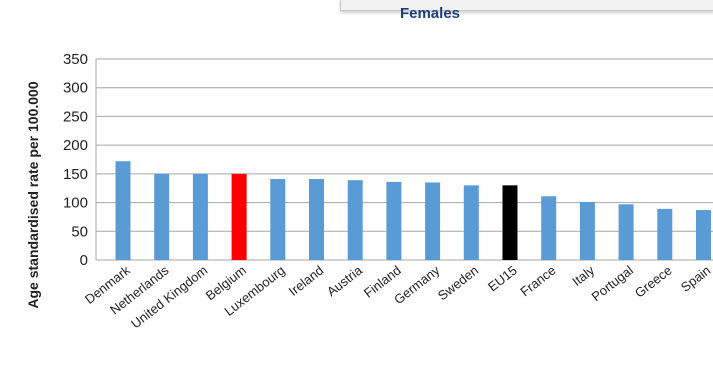 The width and height of the screenshot is (713, 384). What do you see at coordinates (665, 234) in the screenshot?
I see `bar-greece` at bounding box center [665, 234].